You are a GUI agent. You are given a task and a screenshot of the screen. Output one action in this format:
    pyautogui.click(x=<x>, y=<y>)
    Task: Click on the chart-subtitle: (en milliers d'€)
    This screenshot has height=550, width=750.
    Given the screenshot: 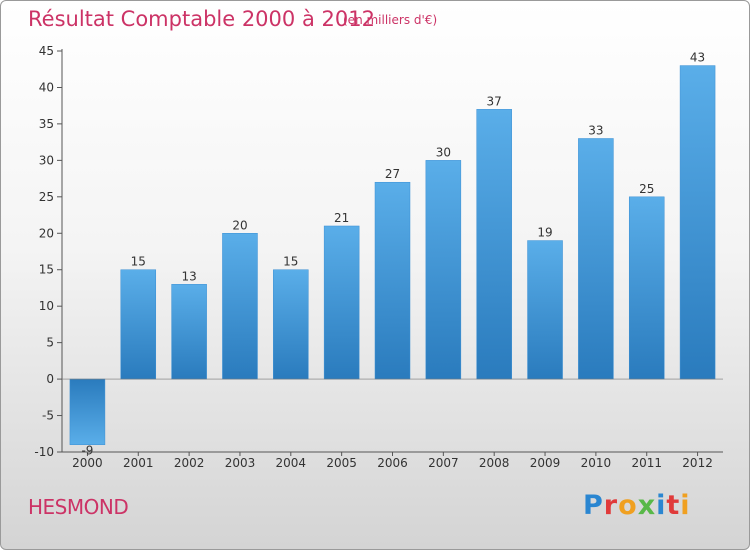 What is the action you would take?
    pyautogui.click(x=390, y=20)
    